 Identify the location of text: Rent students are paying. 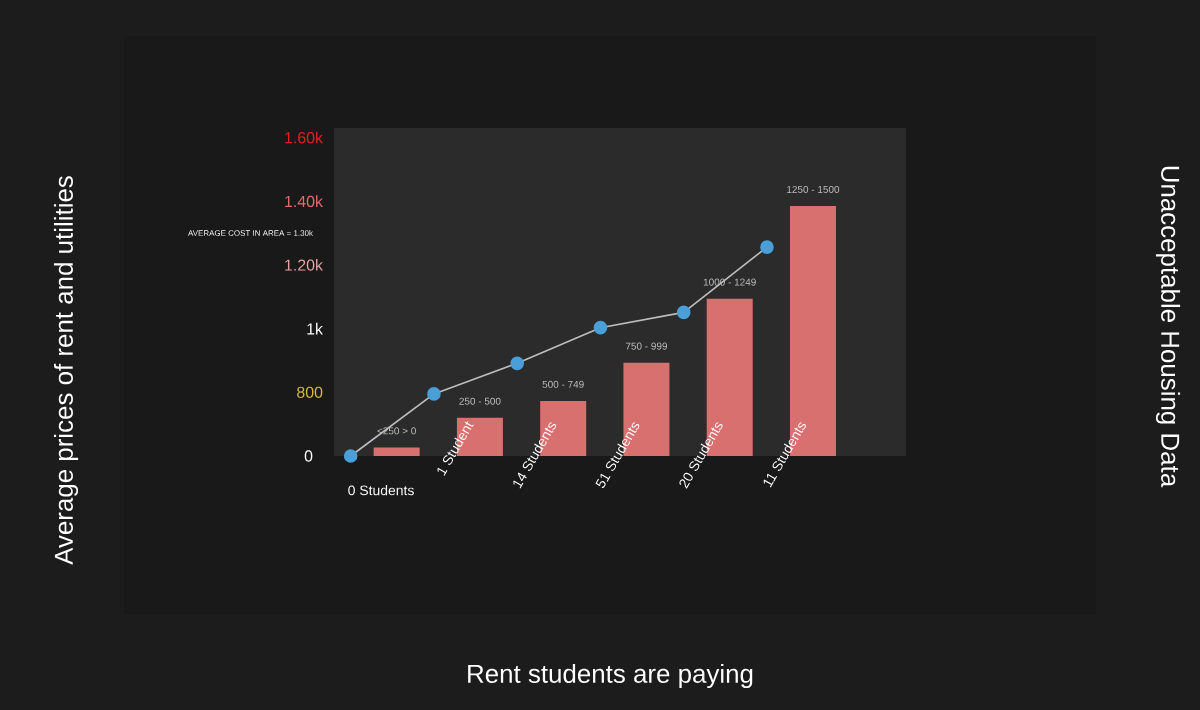
(610, 676).